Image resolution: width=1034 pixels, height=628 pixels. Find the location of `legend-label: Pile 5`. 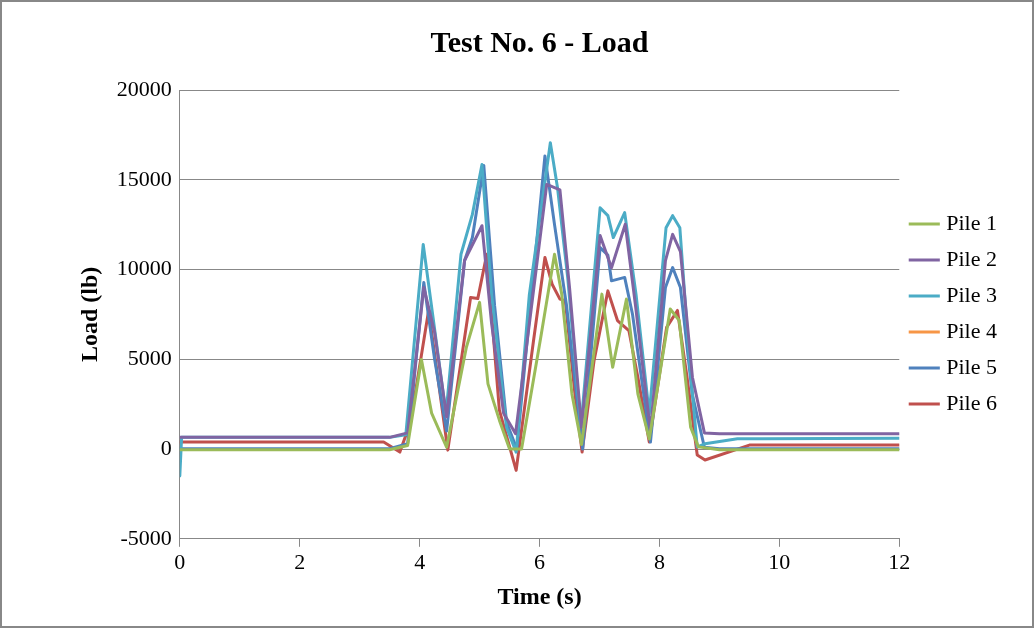

legend-label: Pile 5 is located at coordinates (972, 366).